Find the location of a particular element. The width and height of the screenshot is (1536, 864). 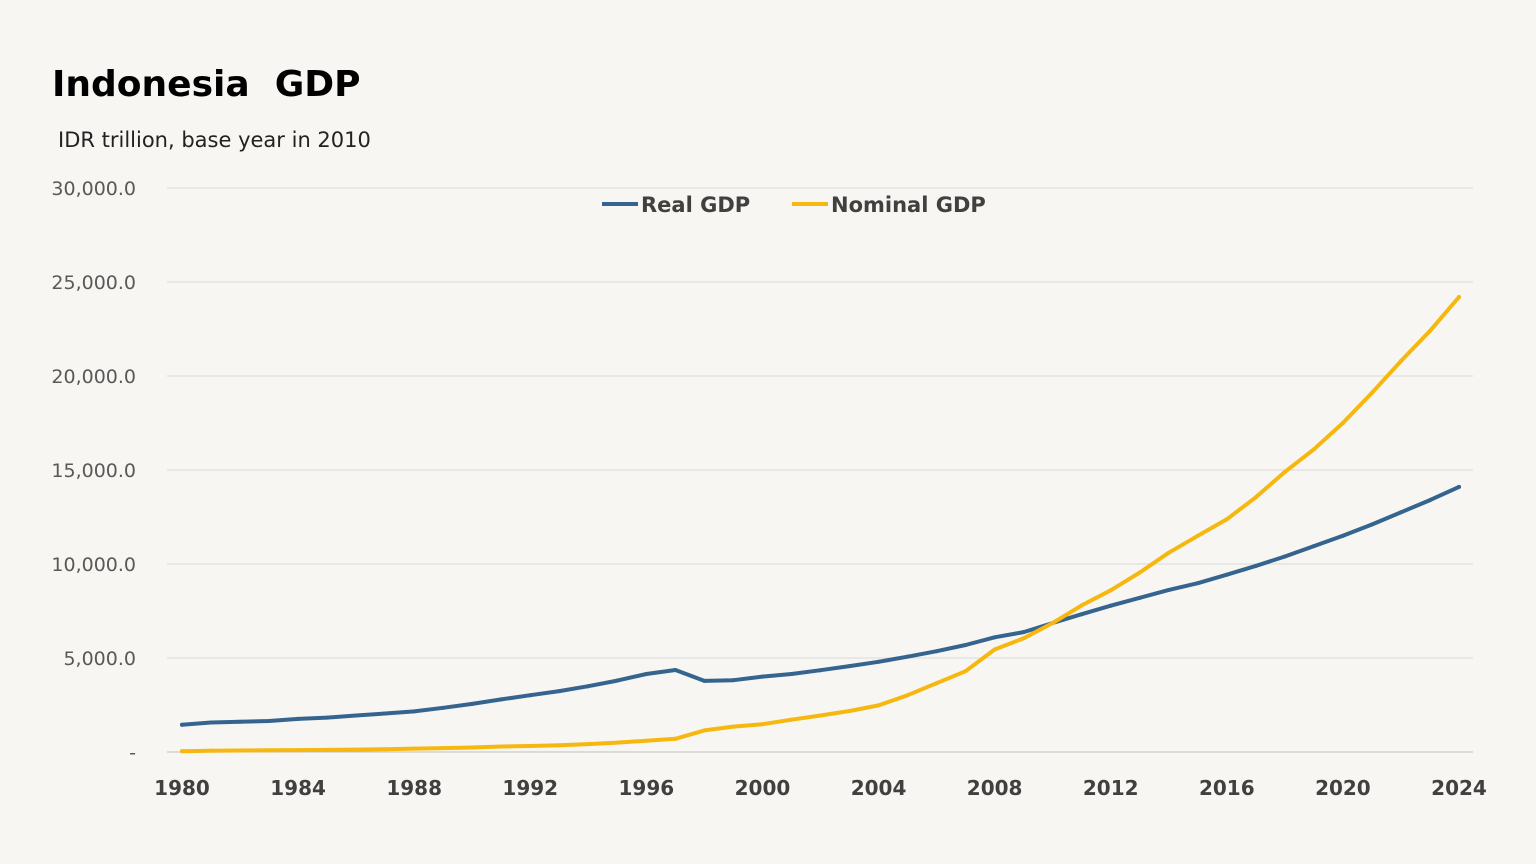

x-tick-label: 1992 is located at coordinates (530, 788).